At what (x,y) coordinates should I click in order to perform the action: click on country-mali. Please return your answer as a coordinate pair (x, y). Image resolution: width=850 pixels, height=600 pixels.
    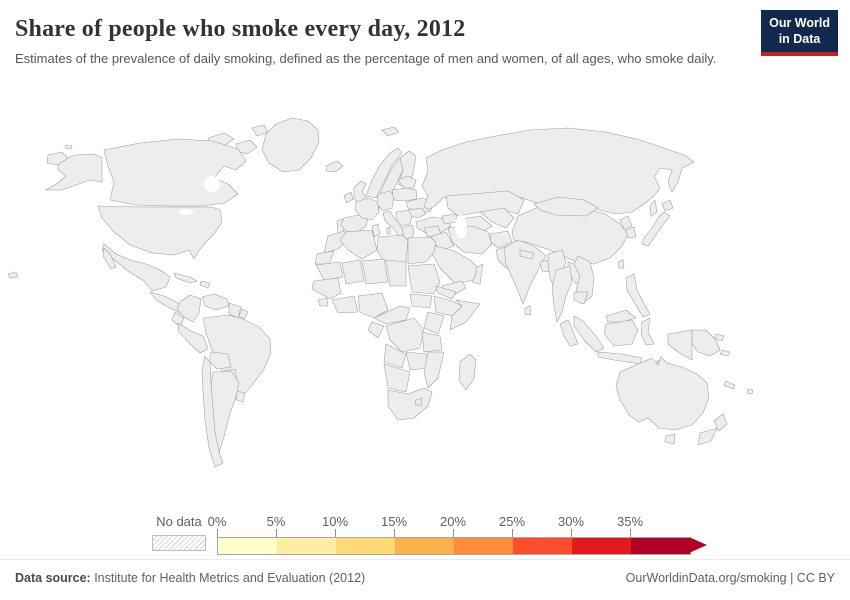
    Looking at the image, I should click on (353, 272).